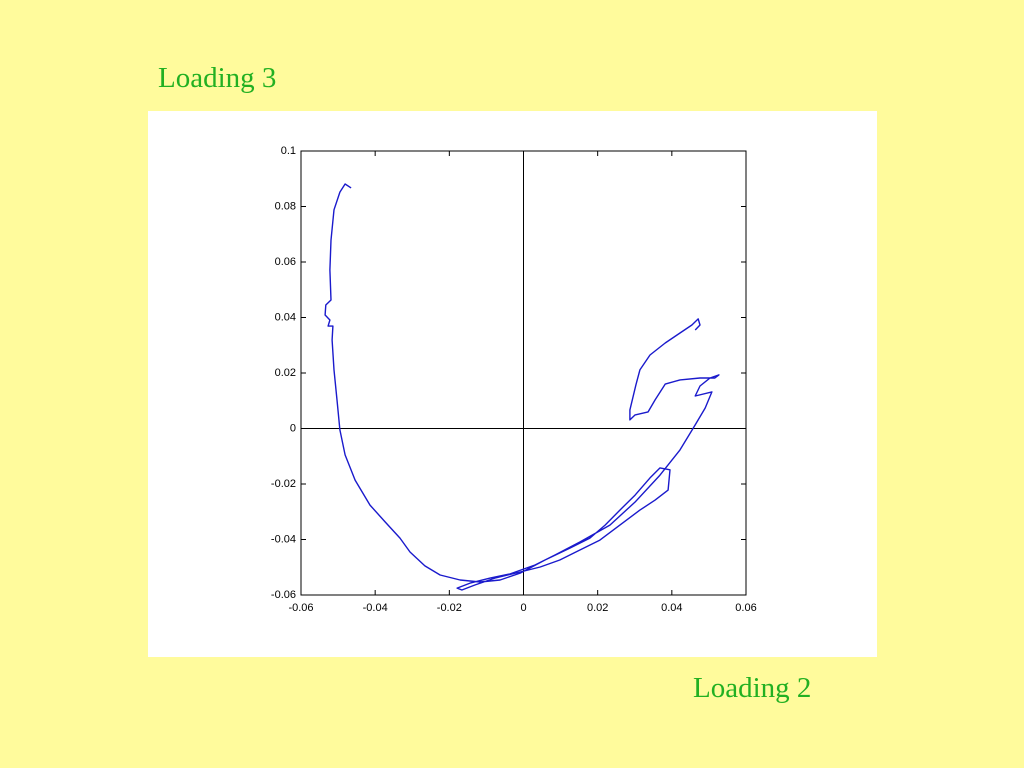 This screenshot has width=1024, height=768. Describe the element at coordinates (300, 608) in the screenshot. I see `x-tick-label: -0.06` at that location.